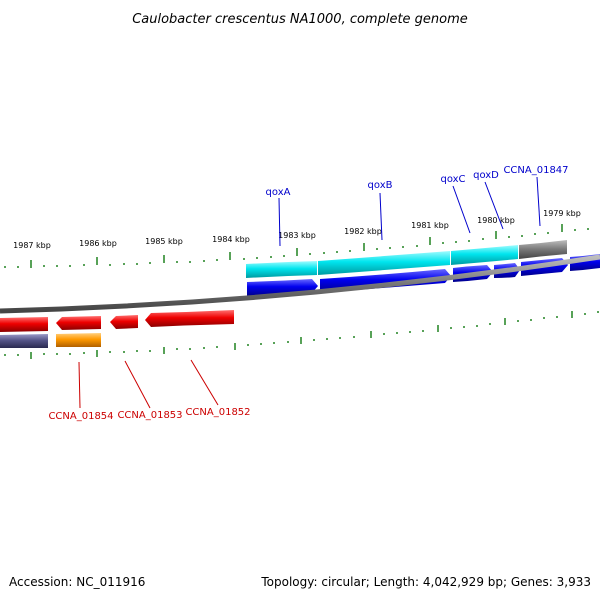 This screenshot has height=600, width=600. I want to click on top-cog-track, so click(406, 259).